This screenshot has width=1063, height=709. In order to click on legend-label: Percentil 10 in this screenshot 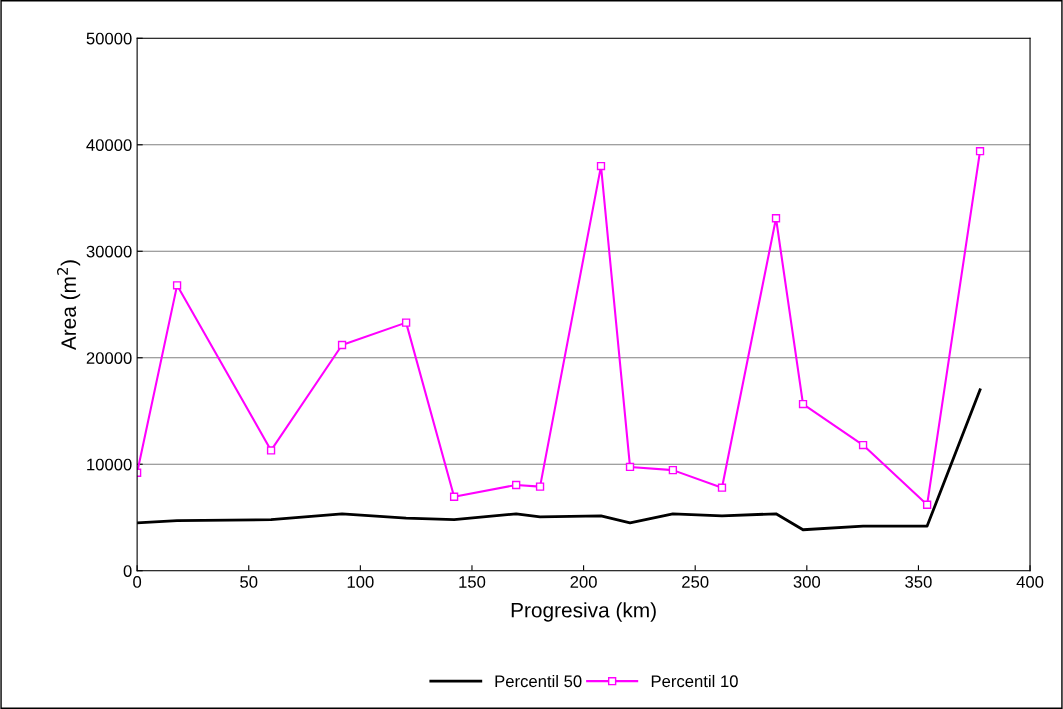, I will do `click(694, 681)`.